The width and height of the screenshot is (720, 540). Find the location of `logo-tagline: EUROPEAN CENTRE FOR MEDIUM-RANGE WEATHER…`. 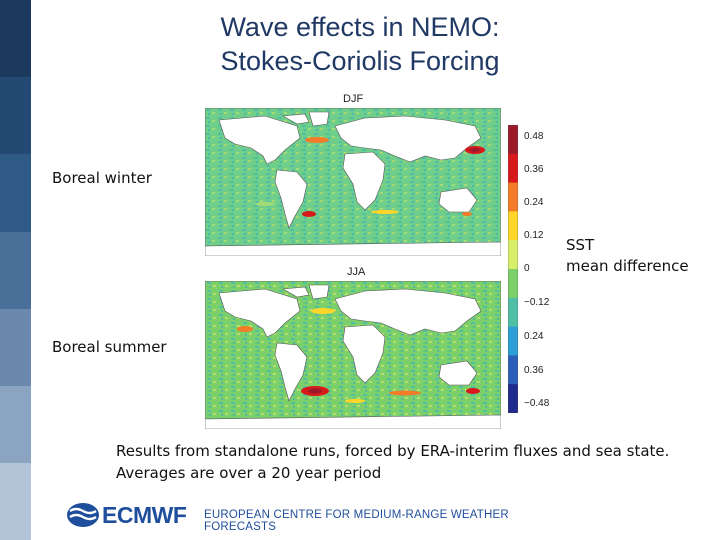

logo-tagline: EUROPEAN CENTRE FOR MEDIUM-RANGE WEATHER… is located at coordinates (356, 521).